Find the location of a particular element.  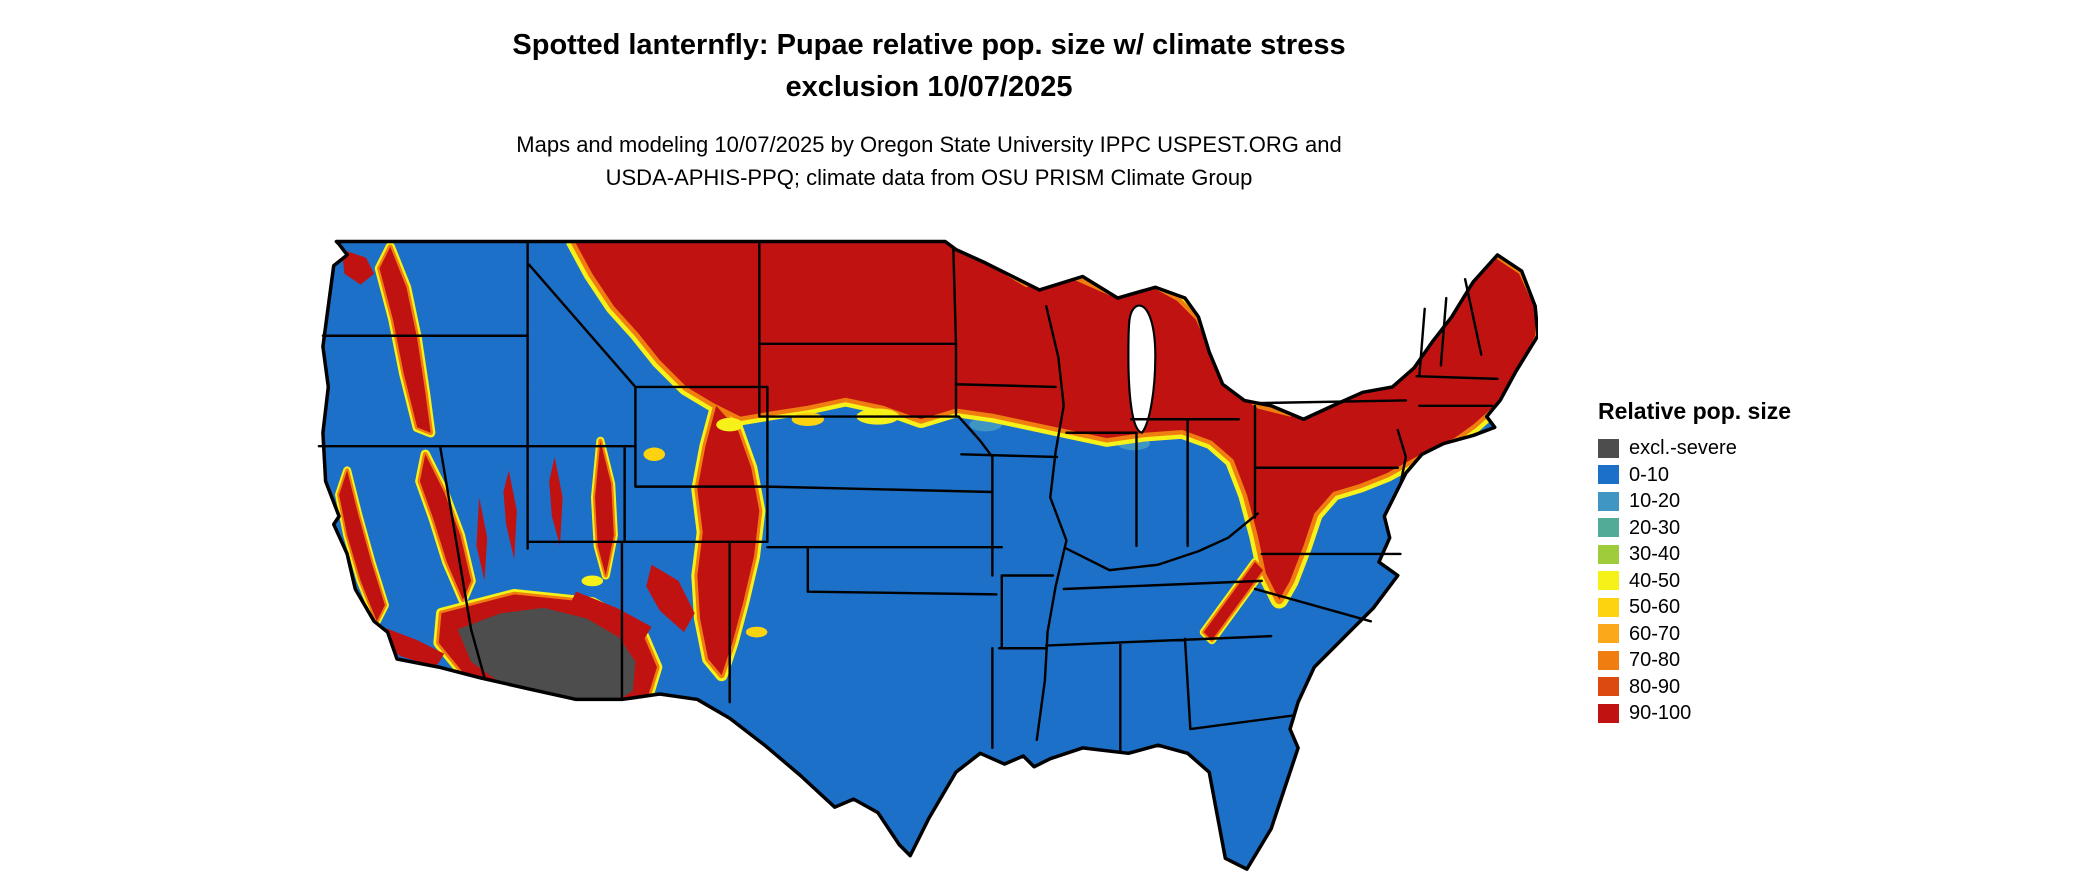

legend-item: excl.-severe is located at coordinates (1694, 448).